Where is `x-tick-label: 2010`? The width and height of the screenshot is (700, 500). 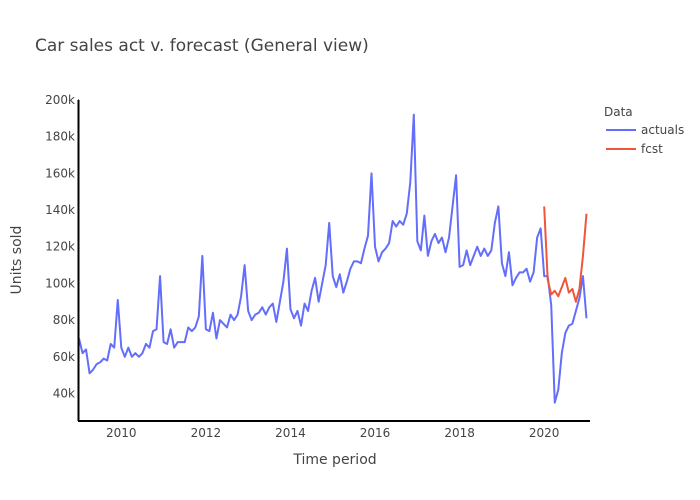 x-tick-label: 2010 is located at coordinates (121, 433).